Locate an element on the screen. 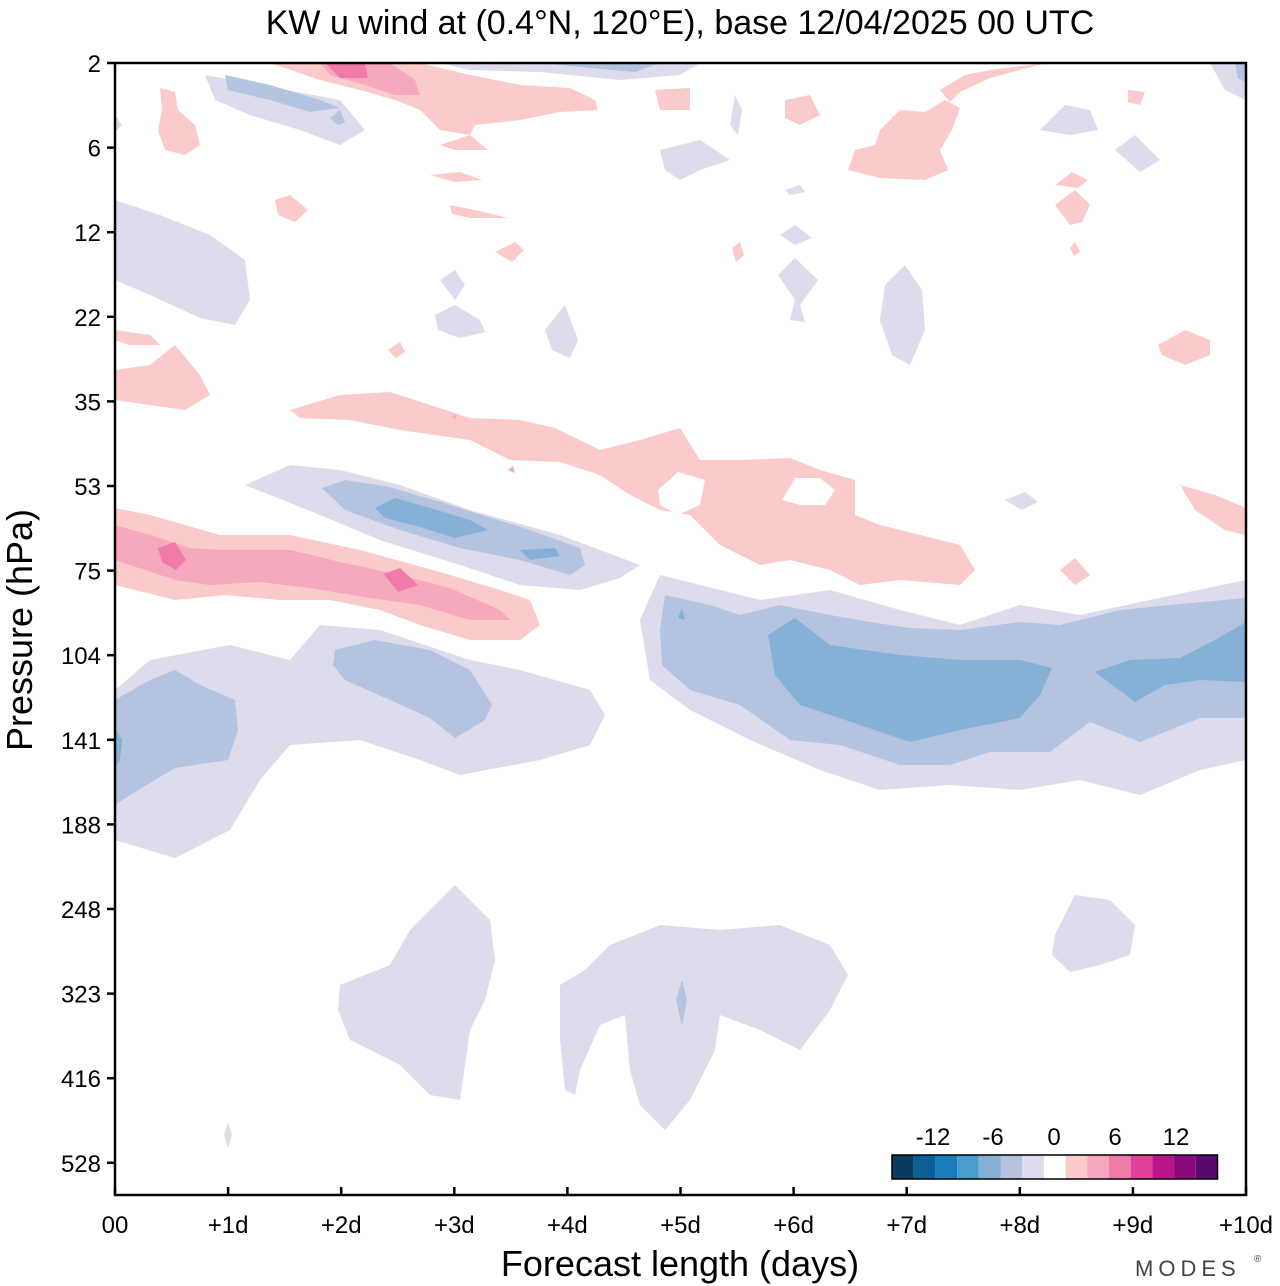  contour-neg-mid-dot is located at coordinates (337, 117).